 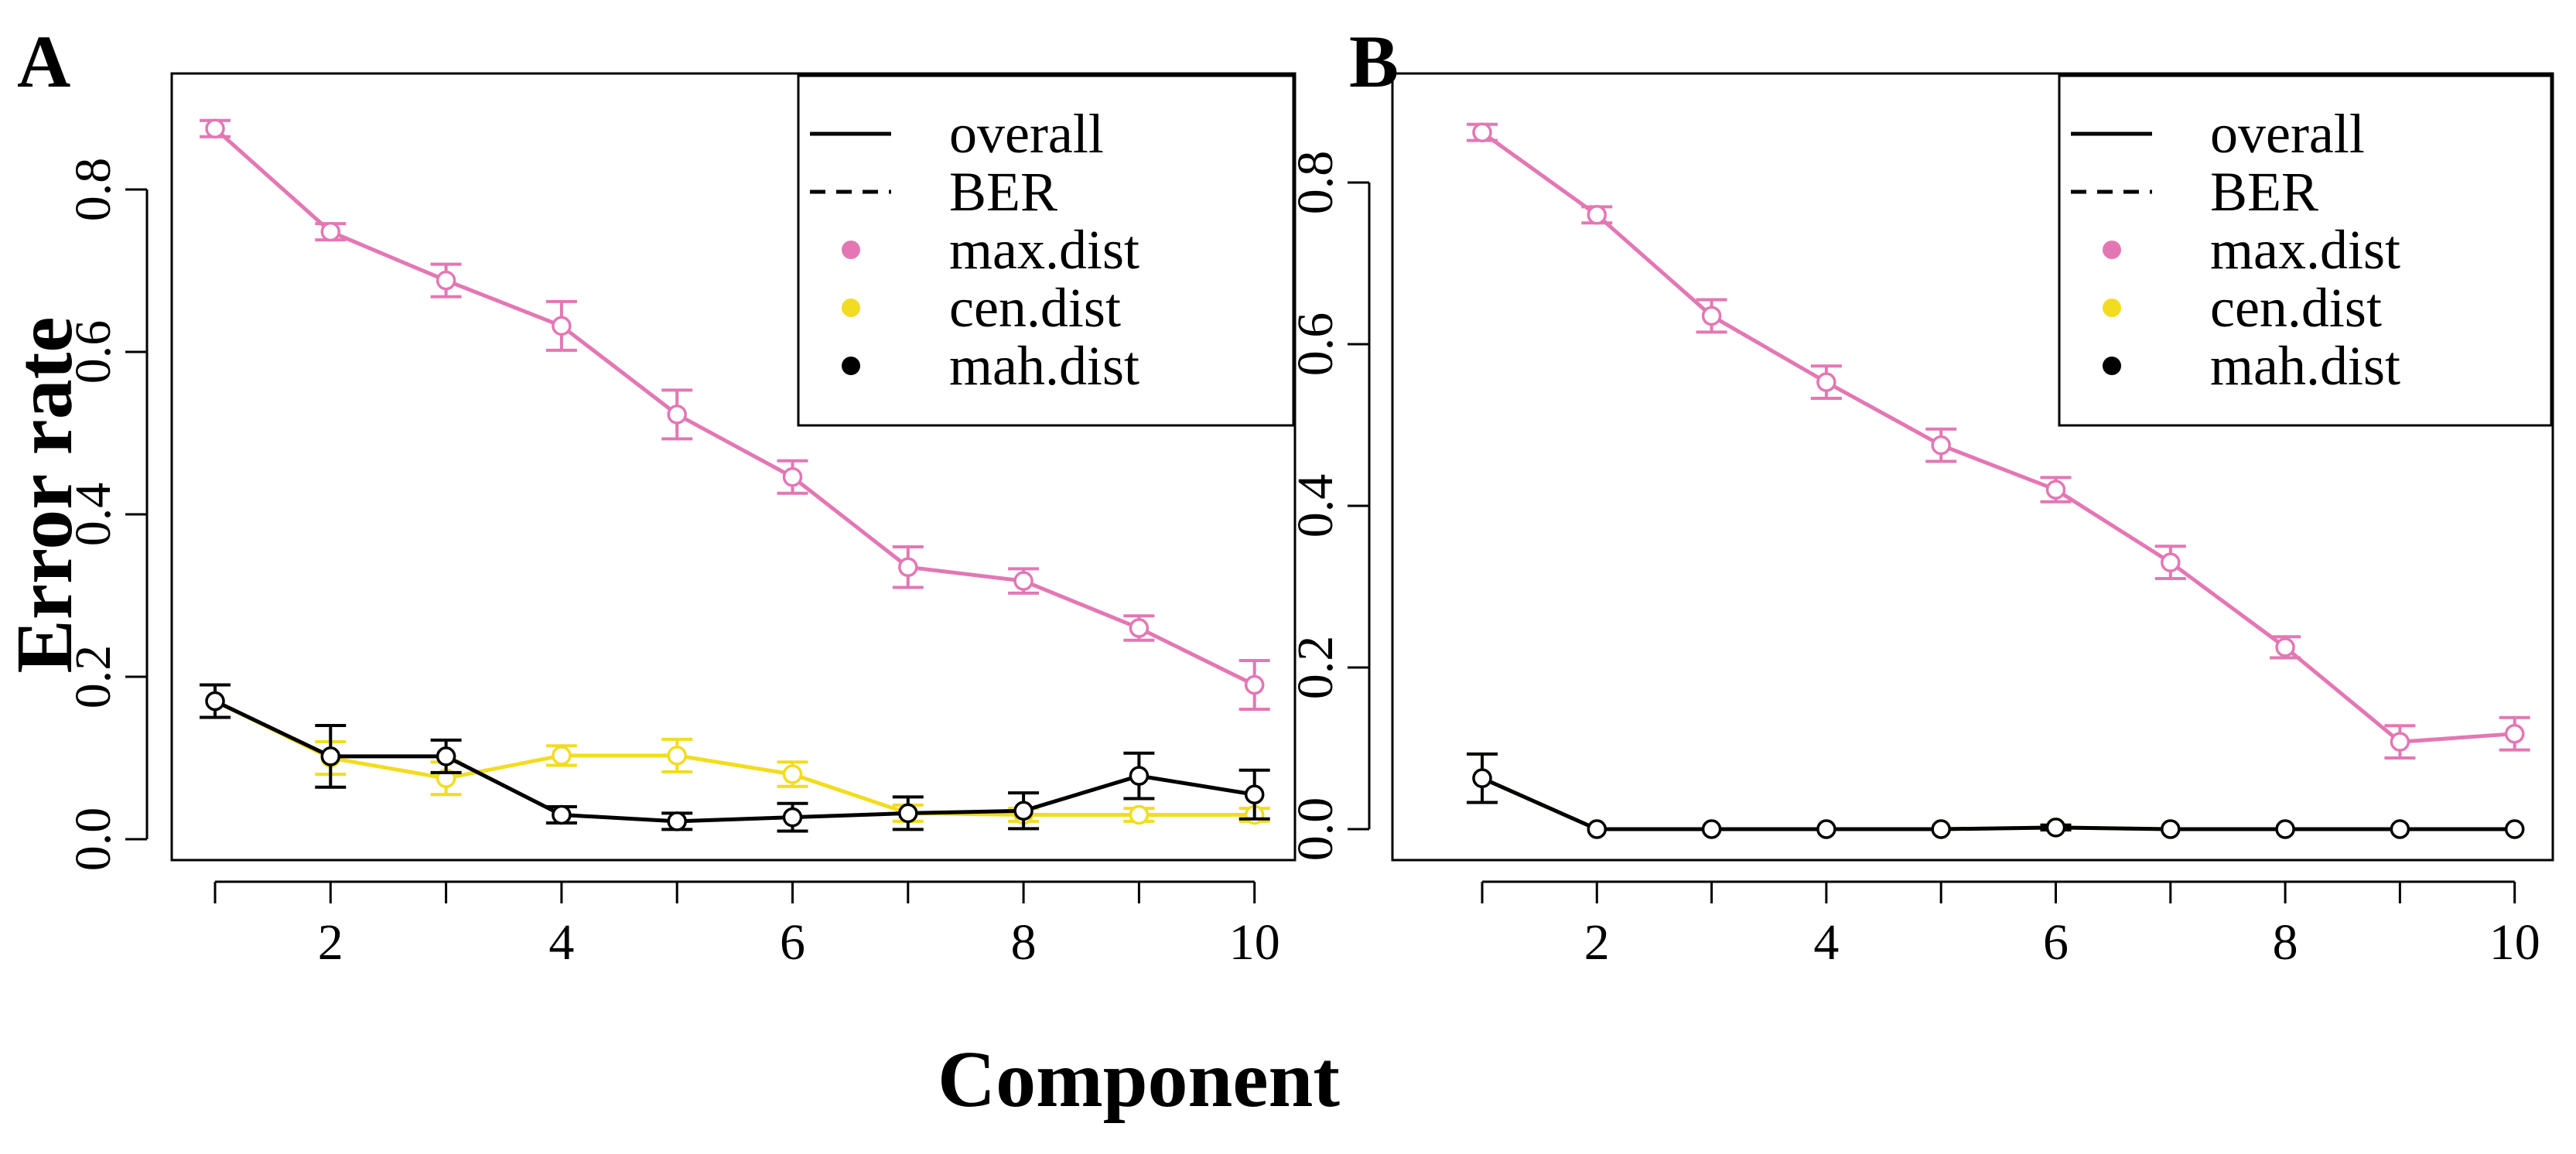 What do you see at coordinates (93, 190) in the screenshot?
I see `panel-a-y-tick-label: 0.8` at bounding box center [93, 190].